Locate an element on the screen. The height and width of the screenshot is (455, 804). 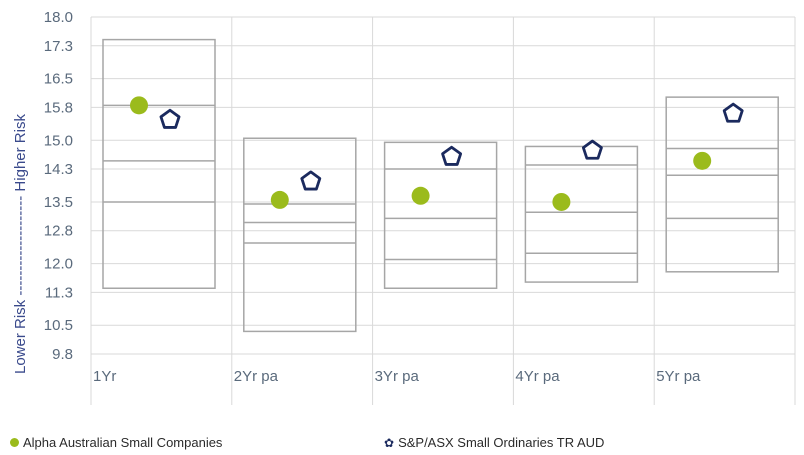
x-category-label: 5Yr pa is located at coordinates (678, 376).